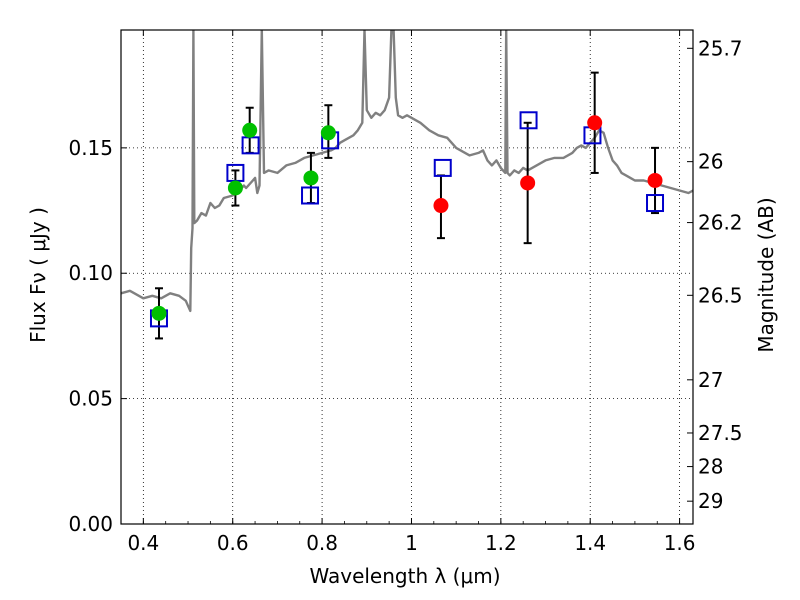  I want to click on y-tick-label: 0.00, so click(90, 524).